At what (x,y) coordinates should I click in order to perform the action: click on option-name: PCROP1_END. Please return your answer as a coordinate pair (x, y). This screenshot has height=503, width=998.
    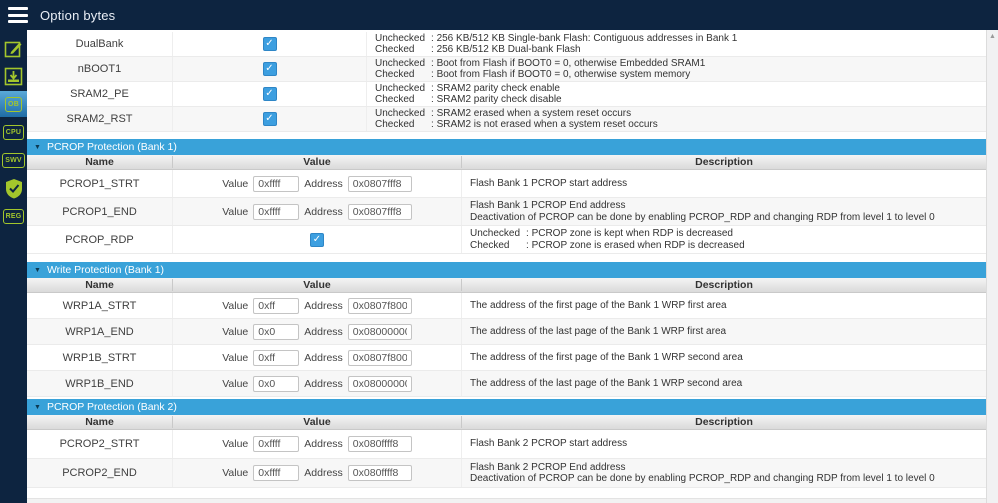
    Looking at the image, I should click on (100, 211).